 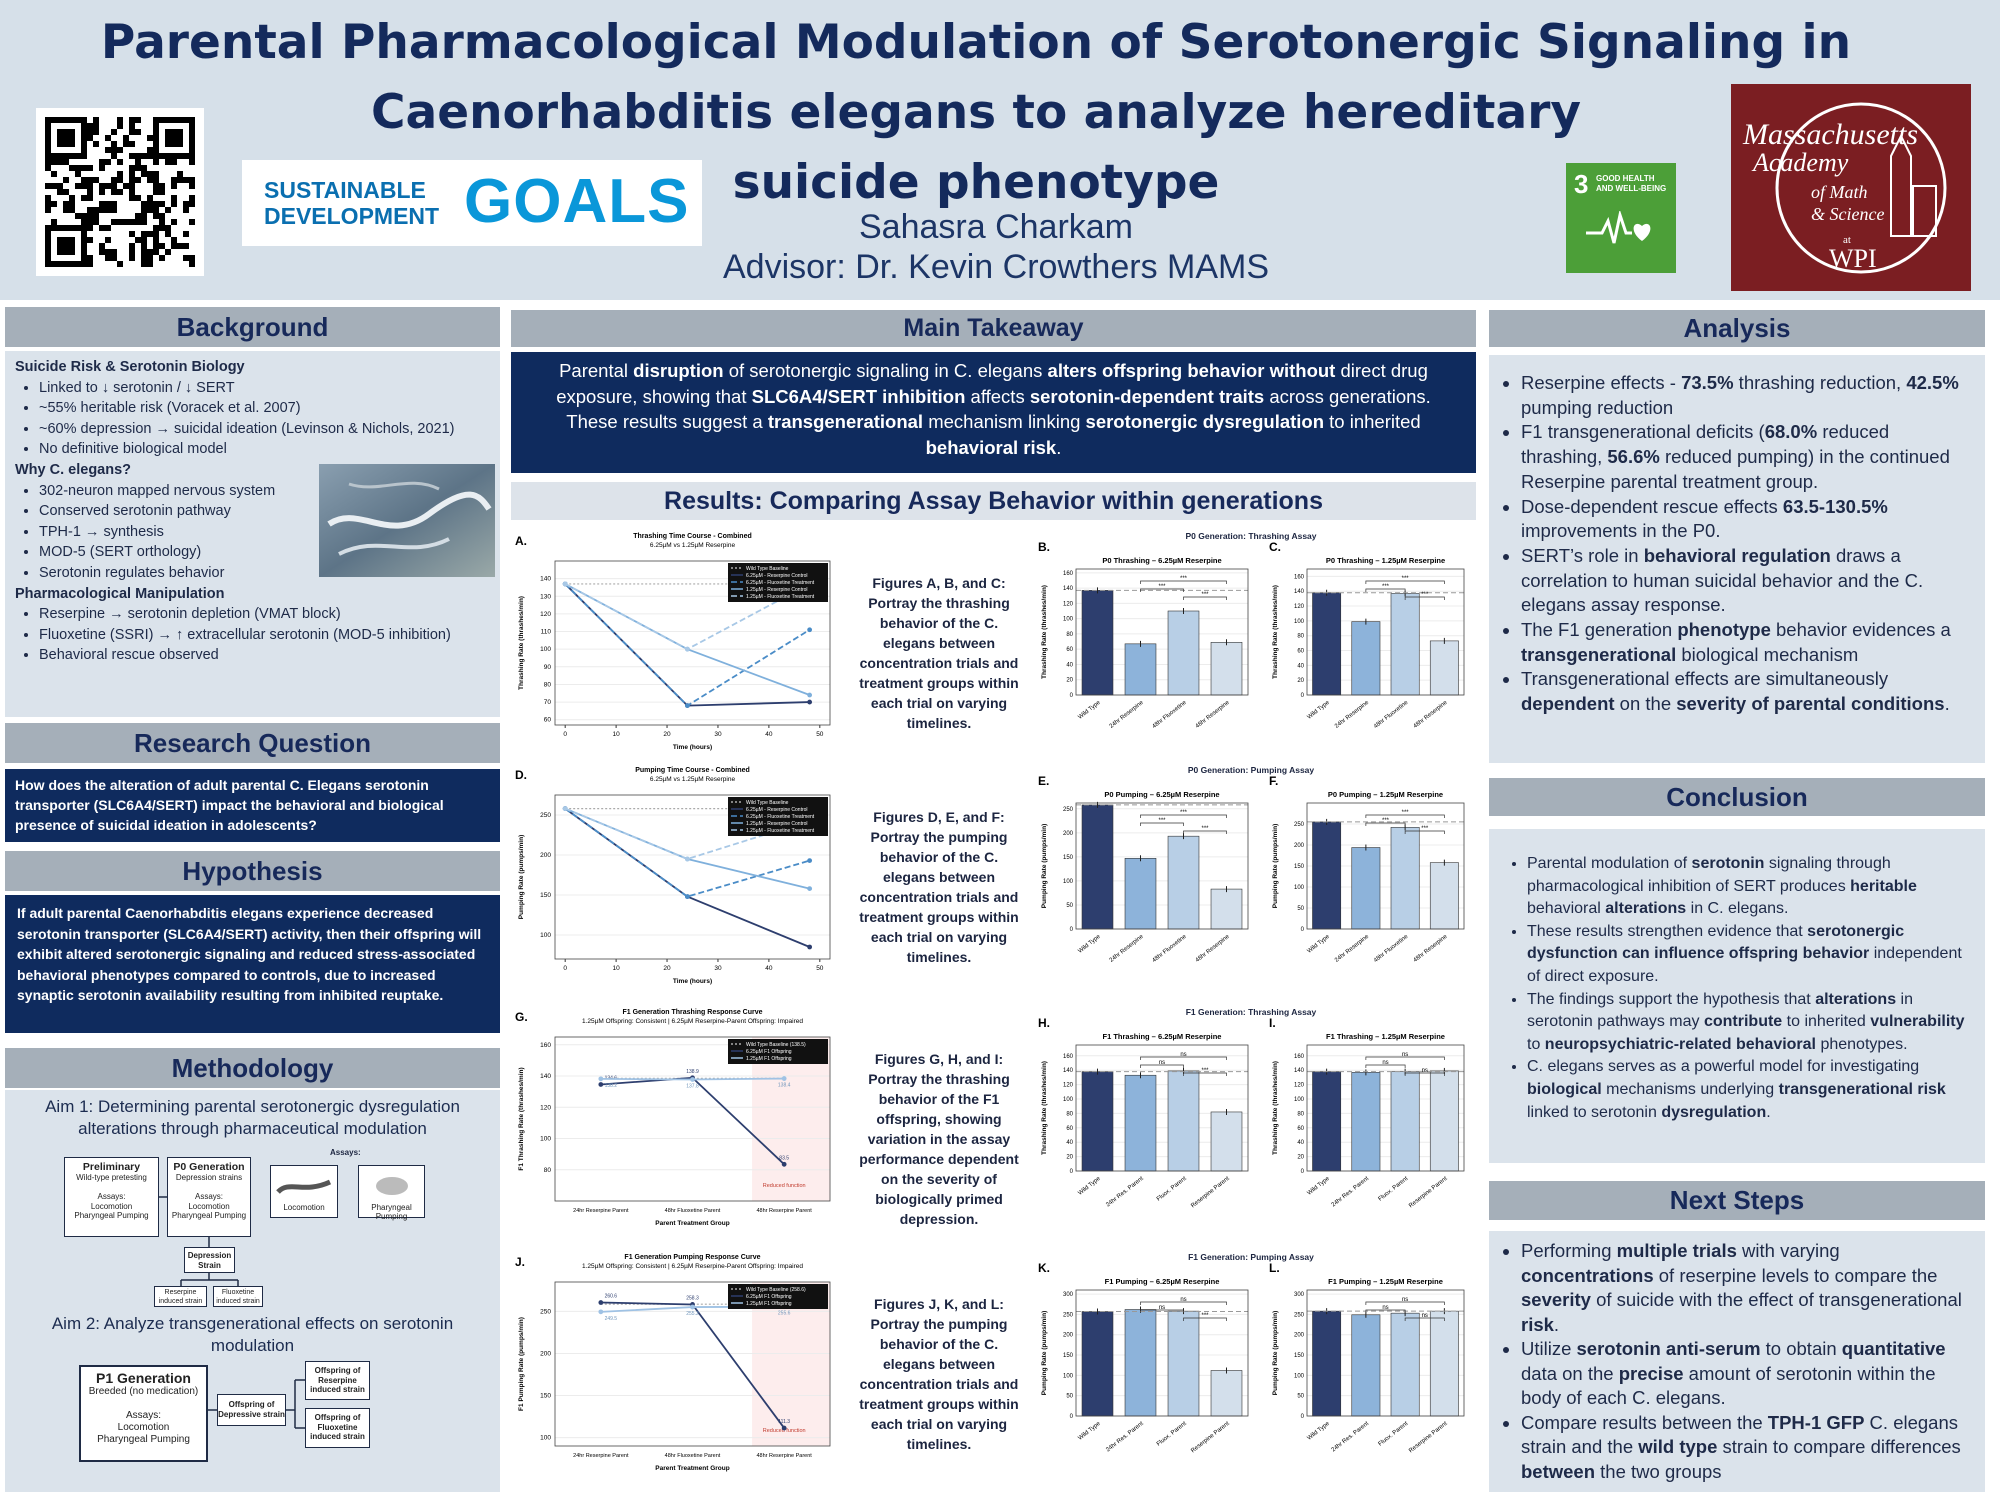 I want to click on y-tick-label: 90, so click(x=548, y=667).